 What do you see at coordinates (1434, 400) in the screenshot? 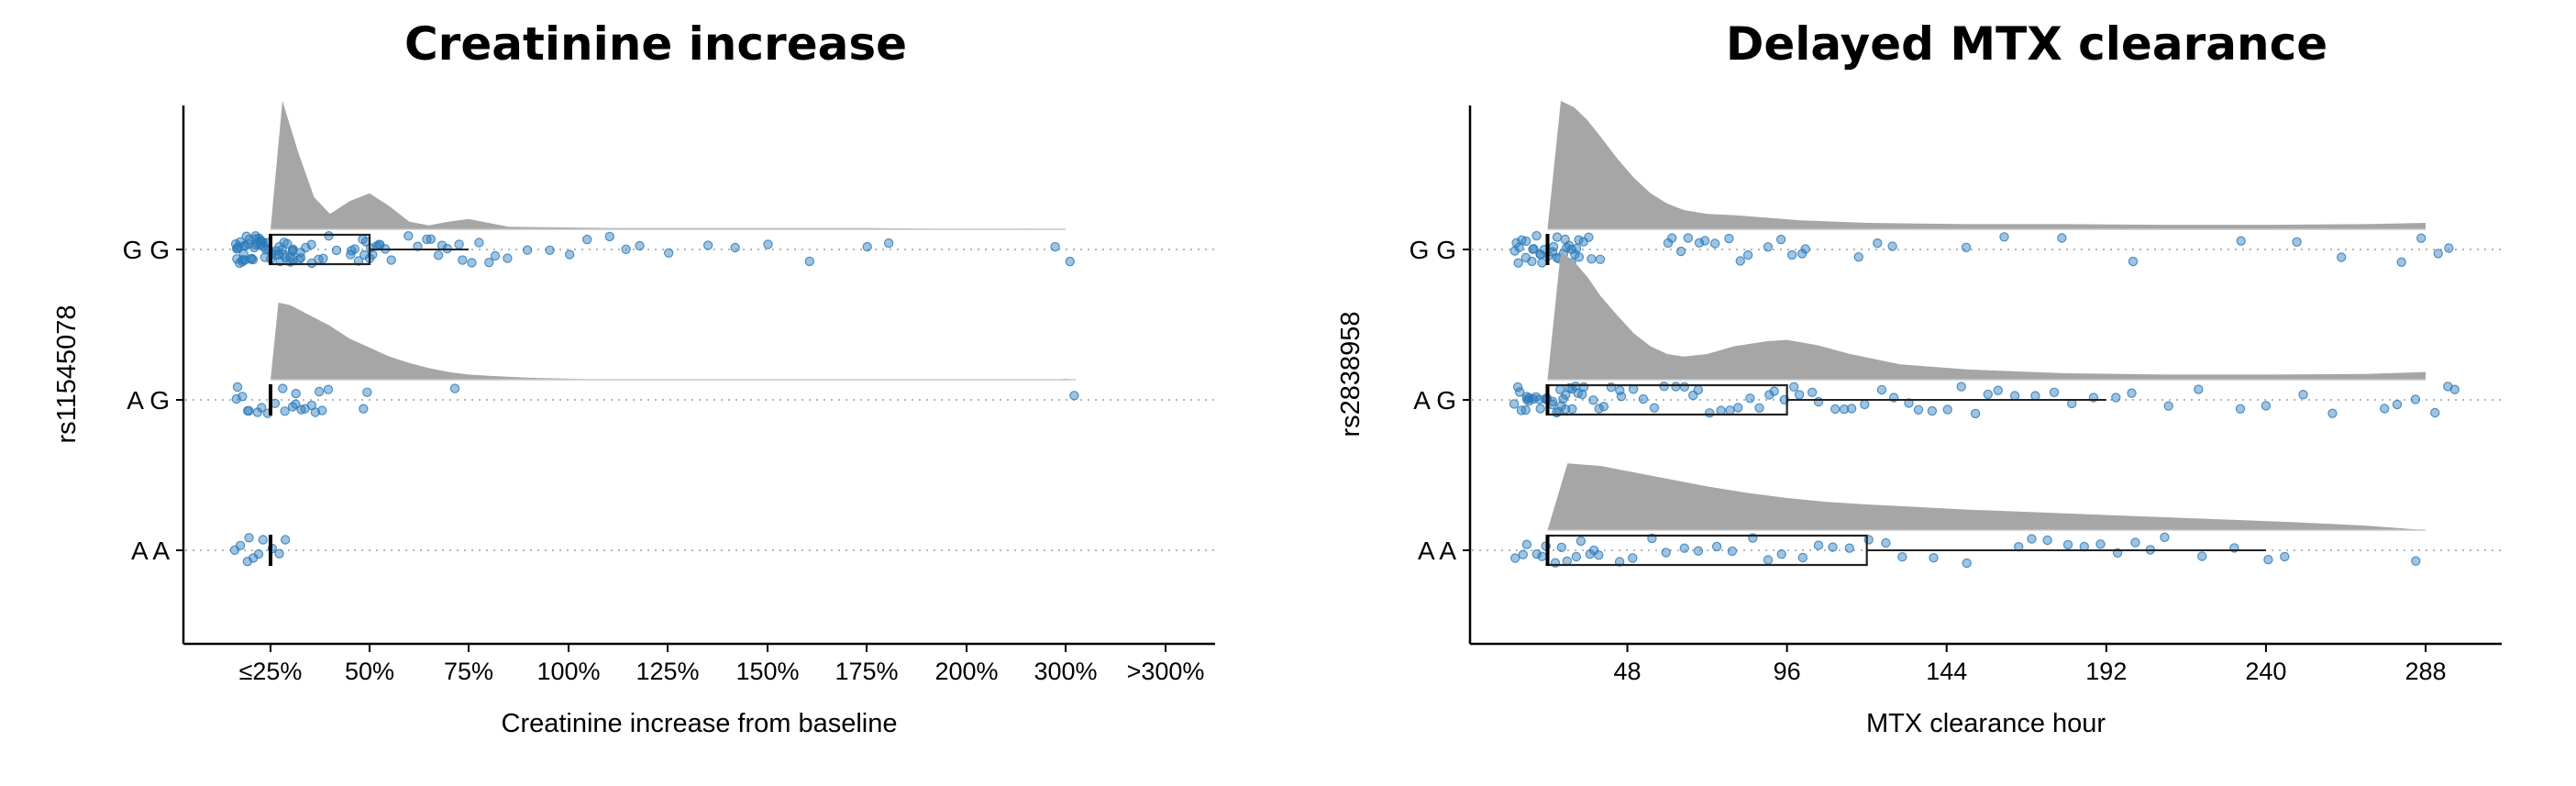
I see `y-tick-label: A G` at bounding box center [1434, 400].